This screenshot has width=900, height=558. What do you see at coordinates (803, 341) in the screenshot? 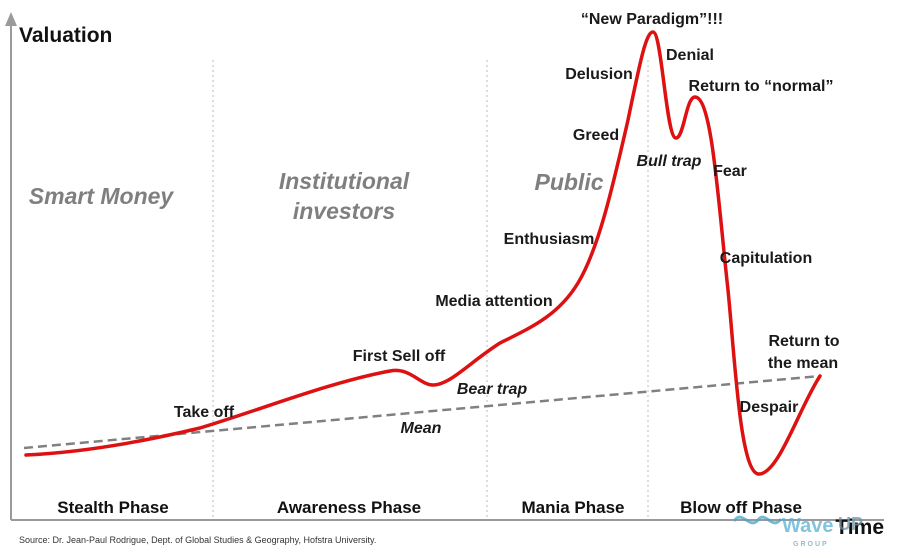
I see `label-return-to-the-mean-1: Return to` at bounding box center [803, 341].